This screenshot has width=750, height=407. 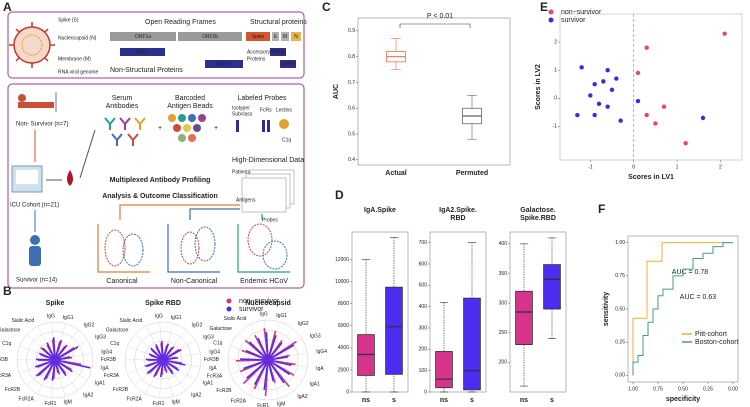 What do you see at coordinates (423, 371) in the screenshot?
I see `y-tick-label: 100` at bounding box center [423, 371].